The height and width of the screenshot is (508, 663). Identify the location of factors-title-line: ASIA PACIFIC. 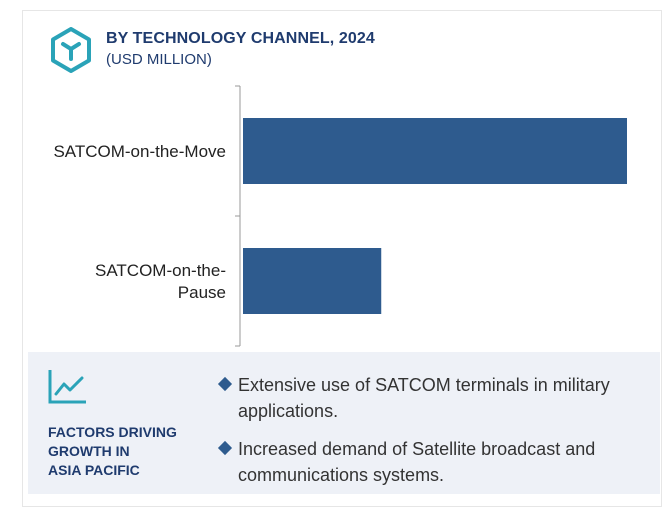
(94, 470).